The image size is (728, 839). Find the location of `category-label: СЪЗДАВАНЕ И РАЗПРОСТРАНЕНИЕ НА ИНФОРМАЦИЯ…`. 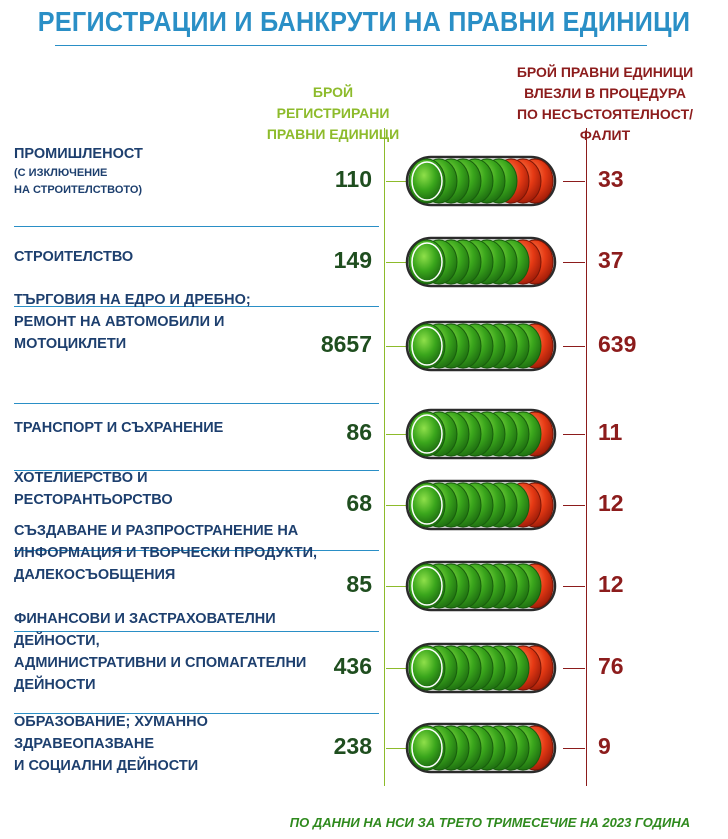

category-label: СЪЗДАВАНЕ И РАЗПРОСТРАНЕНИЕ НА ИНФОРМАЦИЯ… is located at coordinates (169, 553).